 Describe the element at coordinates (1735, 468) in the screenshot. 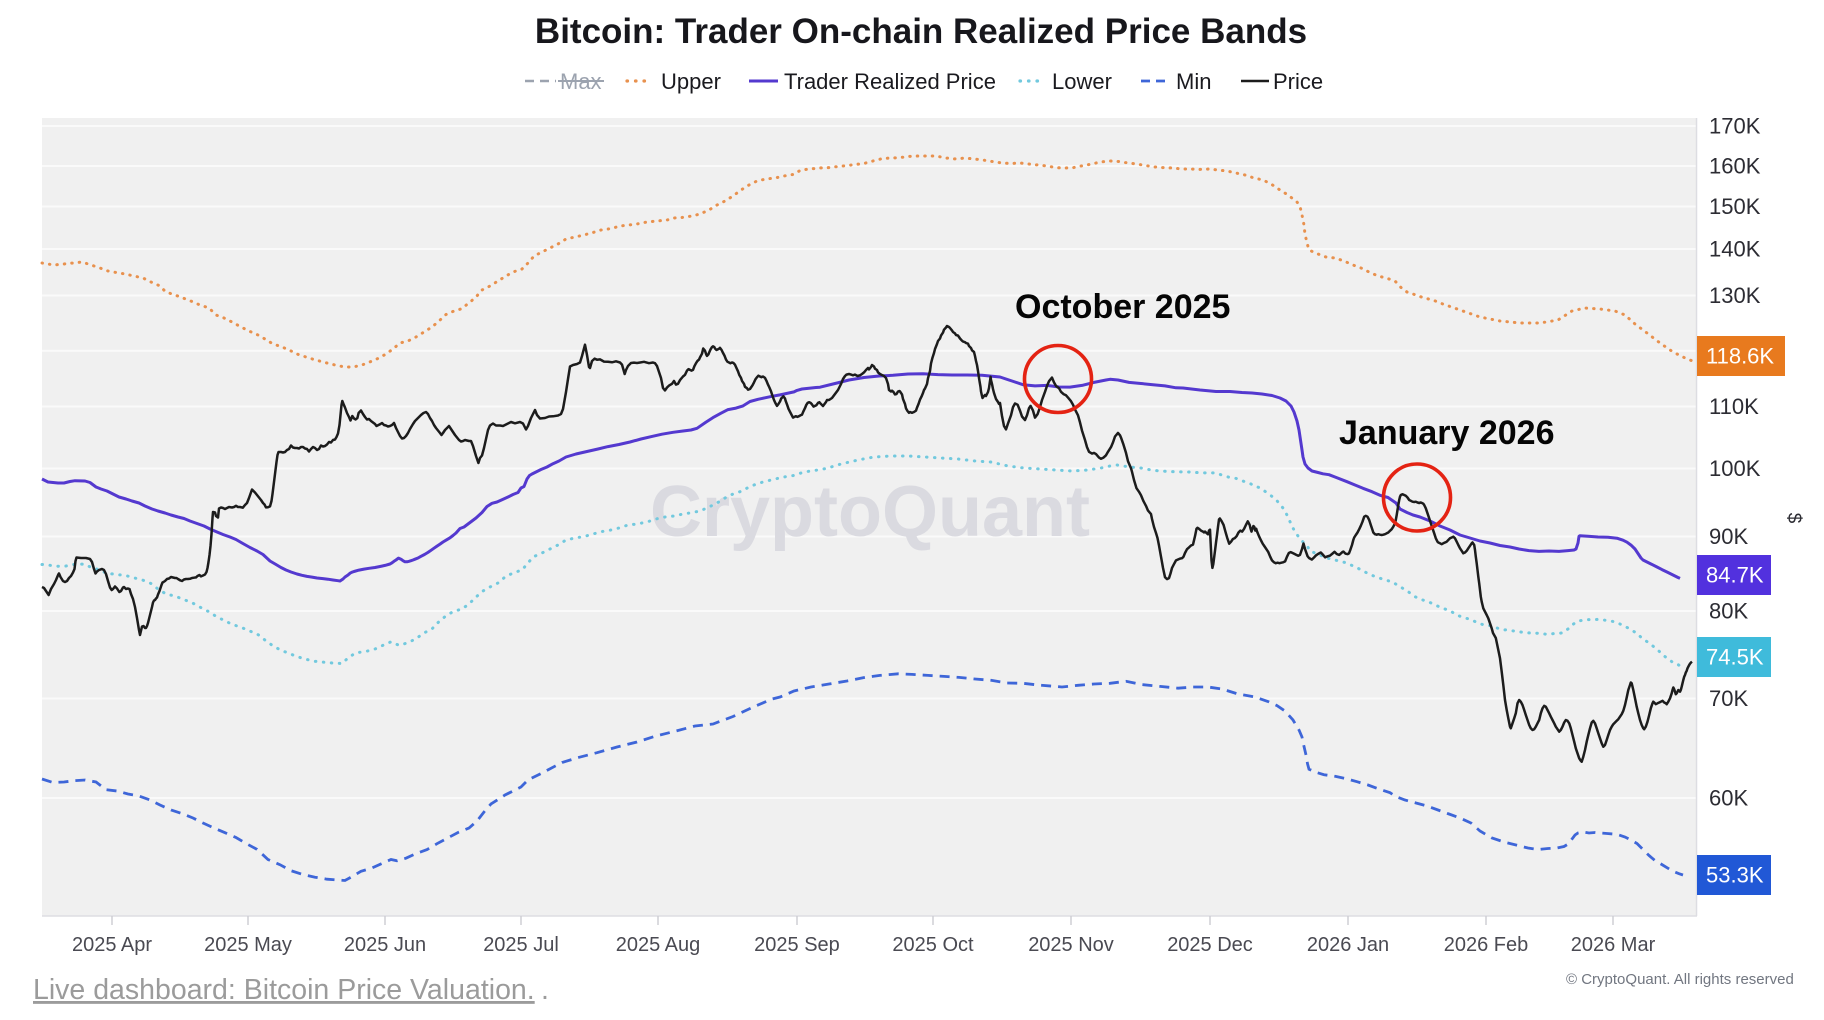

I see `svg-text: 100K` at that location.